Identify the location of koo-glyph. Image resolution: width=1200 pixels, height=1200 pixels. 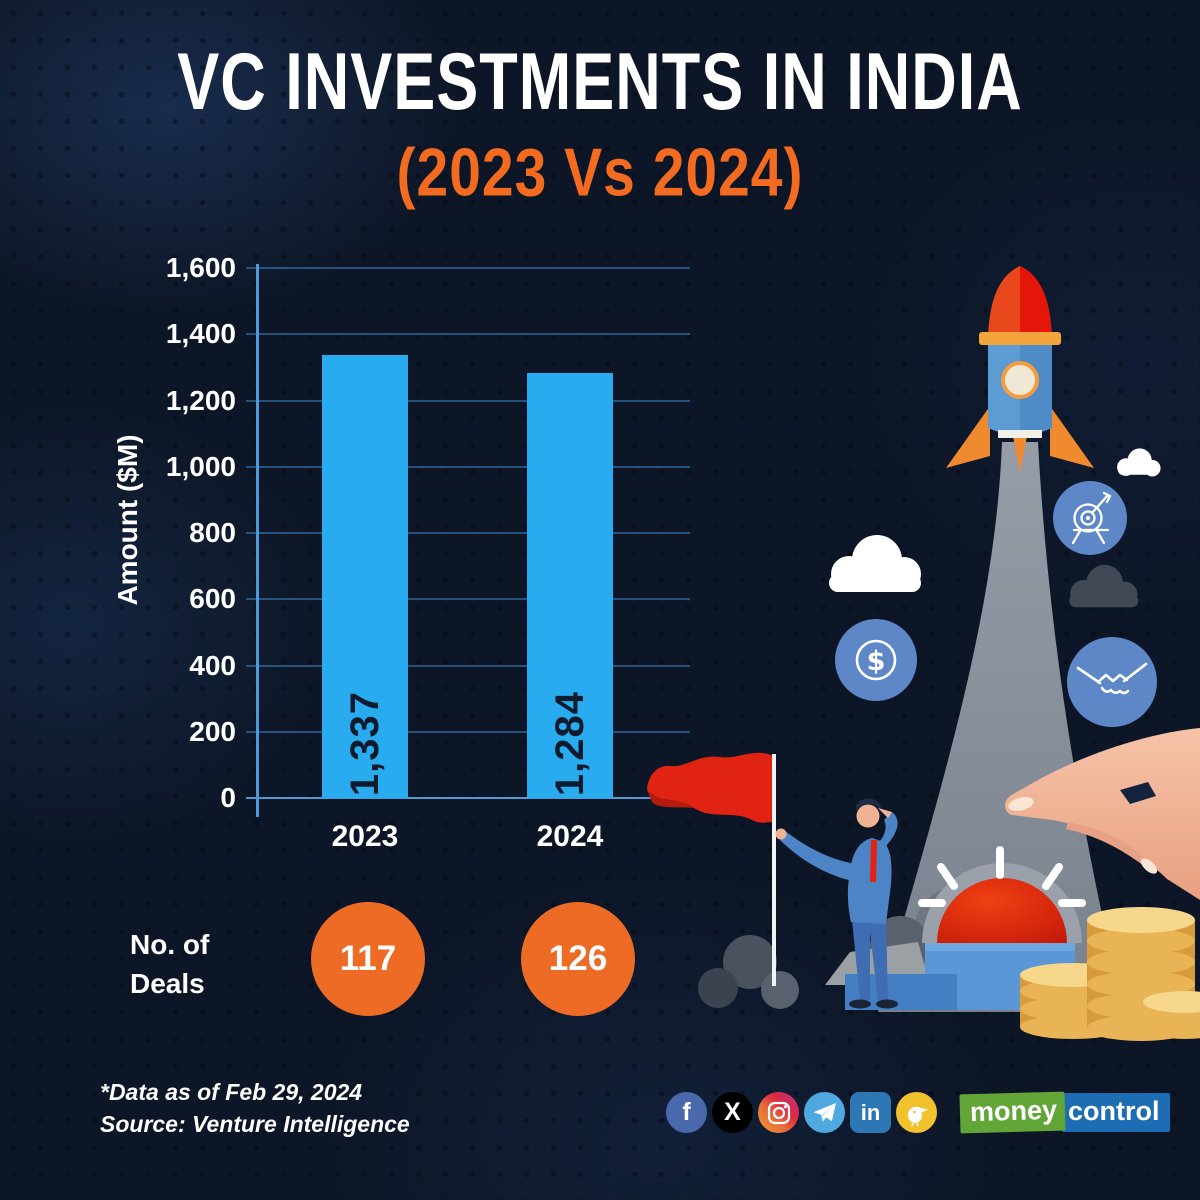
(917, 1116).